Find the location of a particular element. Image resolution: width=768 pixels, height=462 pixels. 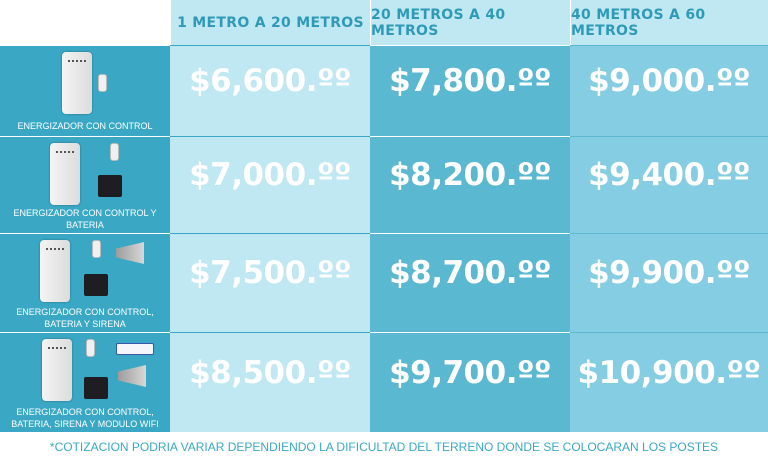

price-cell: $7,500.ºº is located at coordinates (270, 282).